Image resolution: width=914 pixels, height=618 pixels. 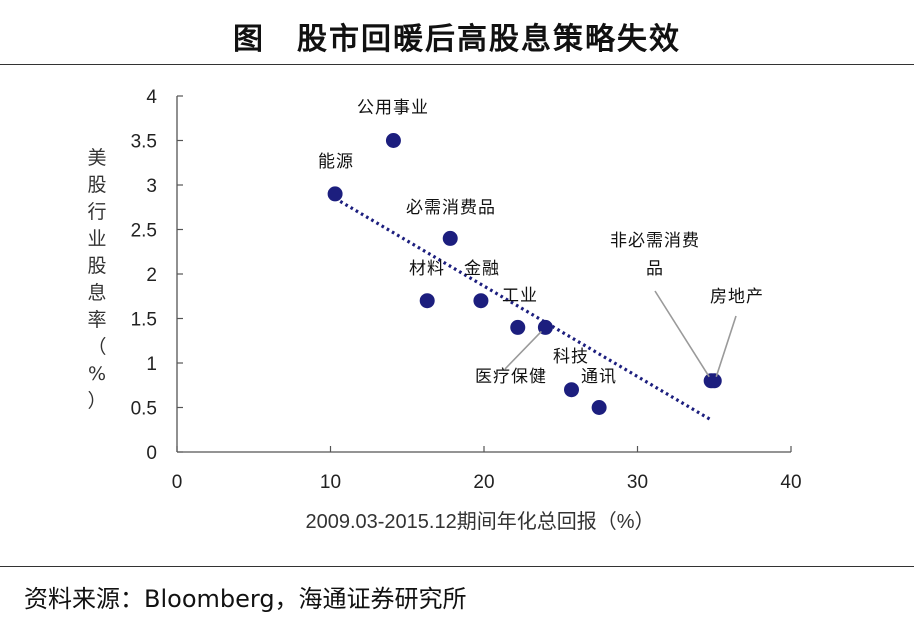 What do you see at coordinates (144, 409) in the screenshot?
I see `y-tick-label: 0.5` at bounding box center [144, 409].